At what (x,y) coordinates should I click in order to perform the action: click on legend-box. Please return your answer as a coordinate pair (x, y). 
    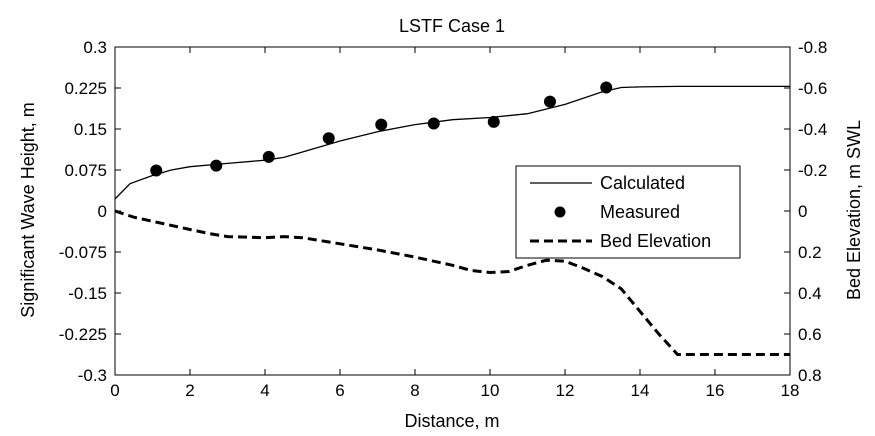
    Looking at the image, I should click on (628, 212).